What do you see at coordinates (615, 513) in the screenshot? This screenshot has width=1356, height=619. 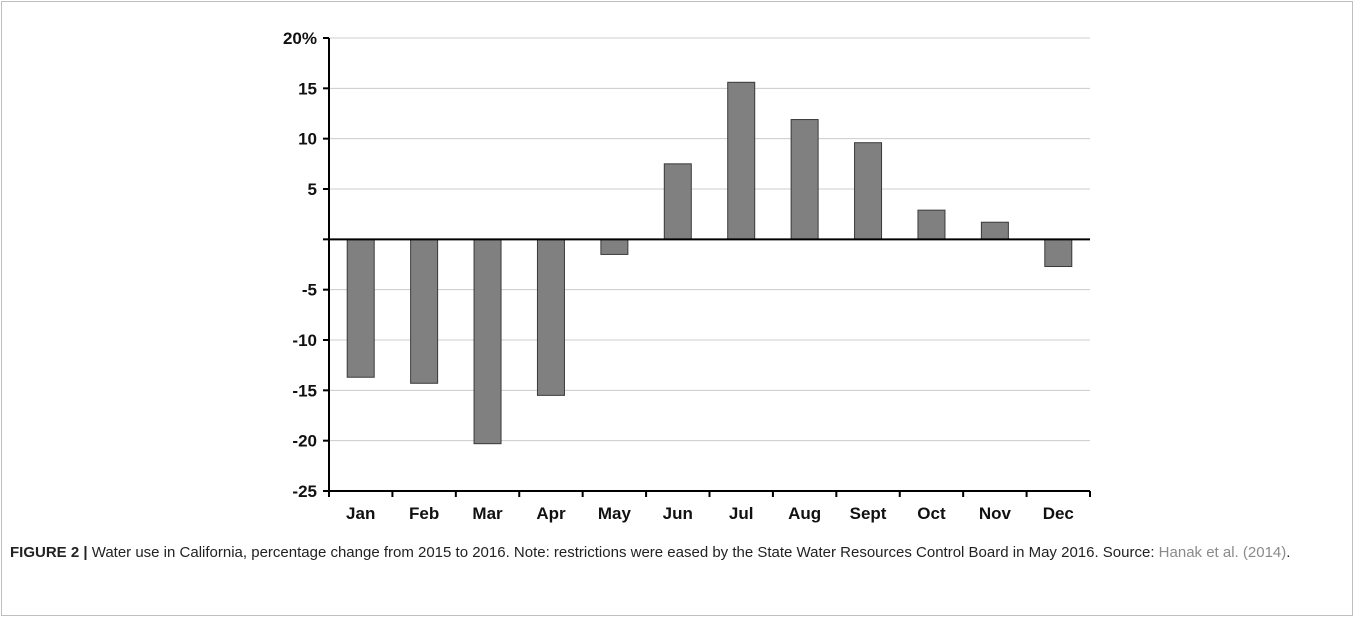 I see `x-tick-label: May` at bounding box center [615, 513].